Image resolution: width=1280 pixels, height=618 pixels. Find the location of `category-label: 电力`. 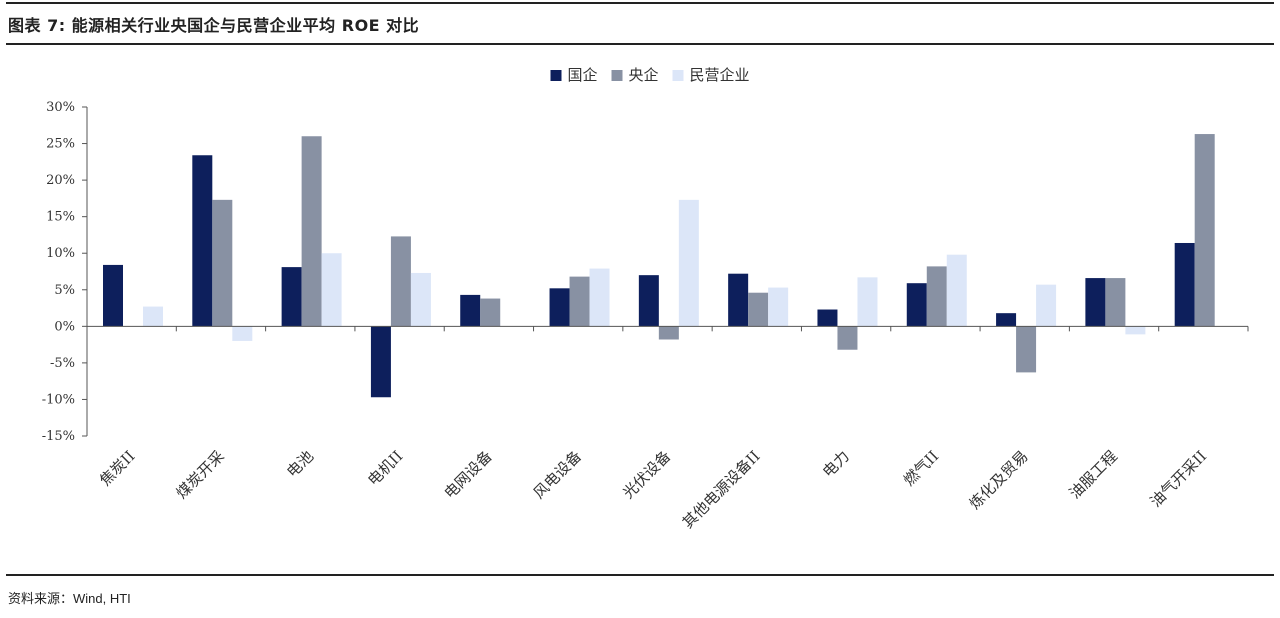

category-label: 电力 is located at coordinates (836, 464).